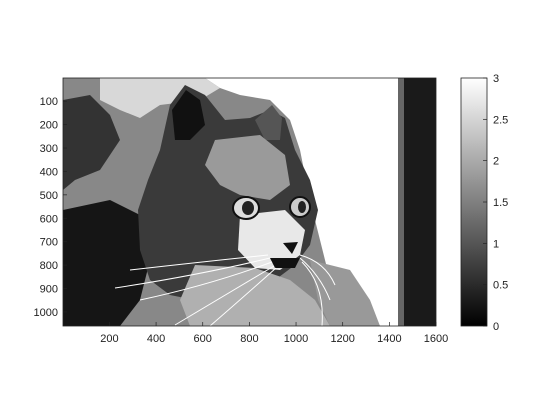 The width and height of the screenshot is (560, 420). Describe the element at coordinates (401, 202) in the screenshot. I see `dark-vertical-bar-edge` at that location.